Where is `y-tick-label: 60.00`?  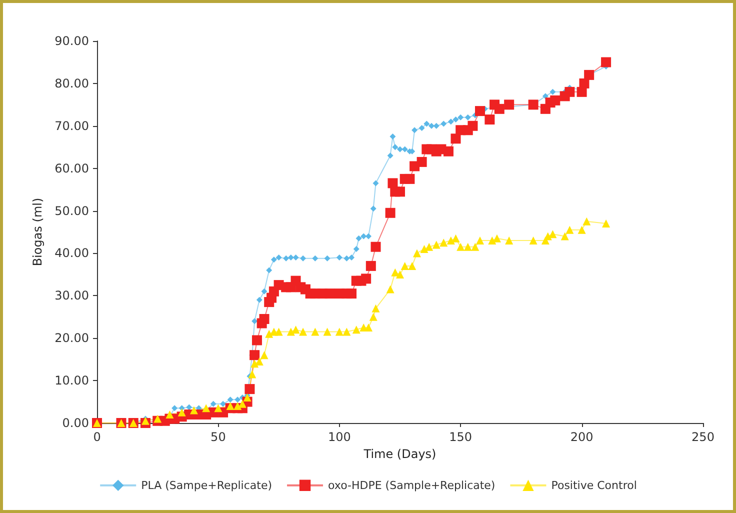
y-tick-label: 60.00 is located at coordinates (71, 168).